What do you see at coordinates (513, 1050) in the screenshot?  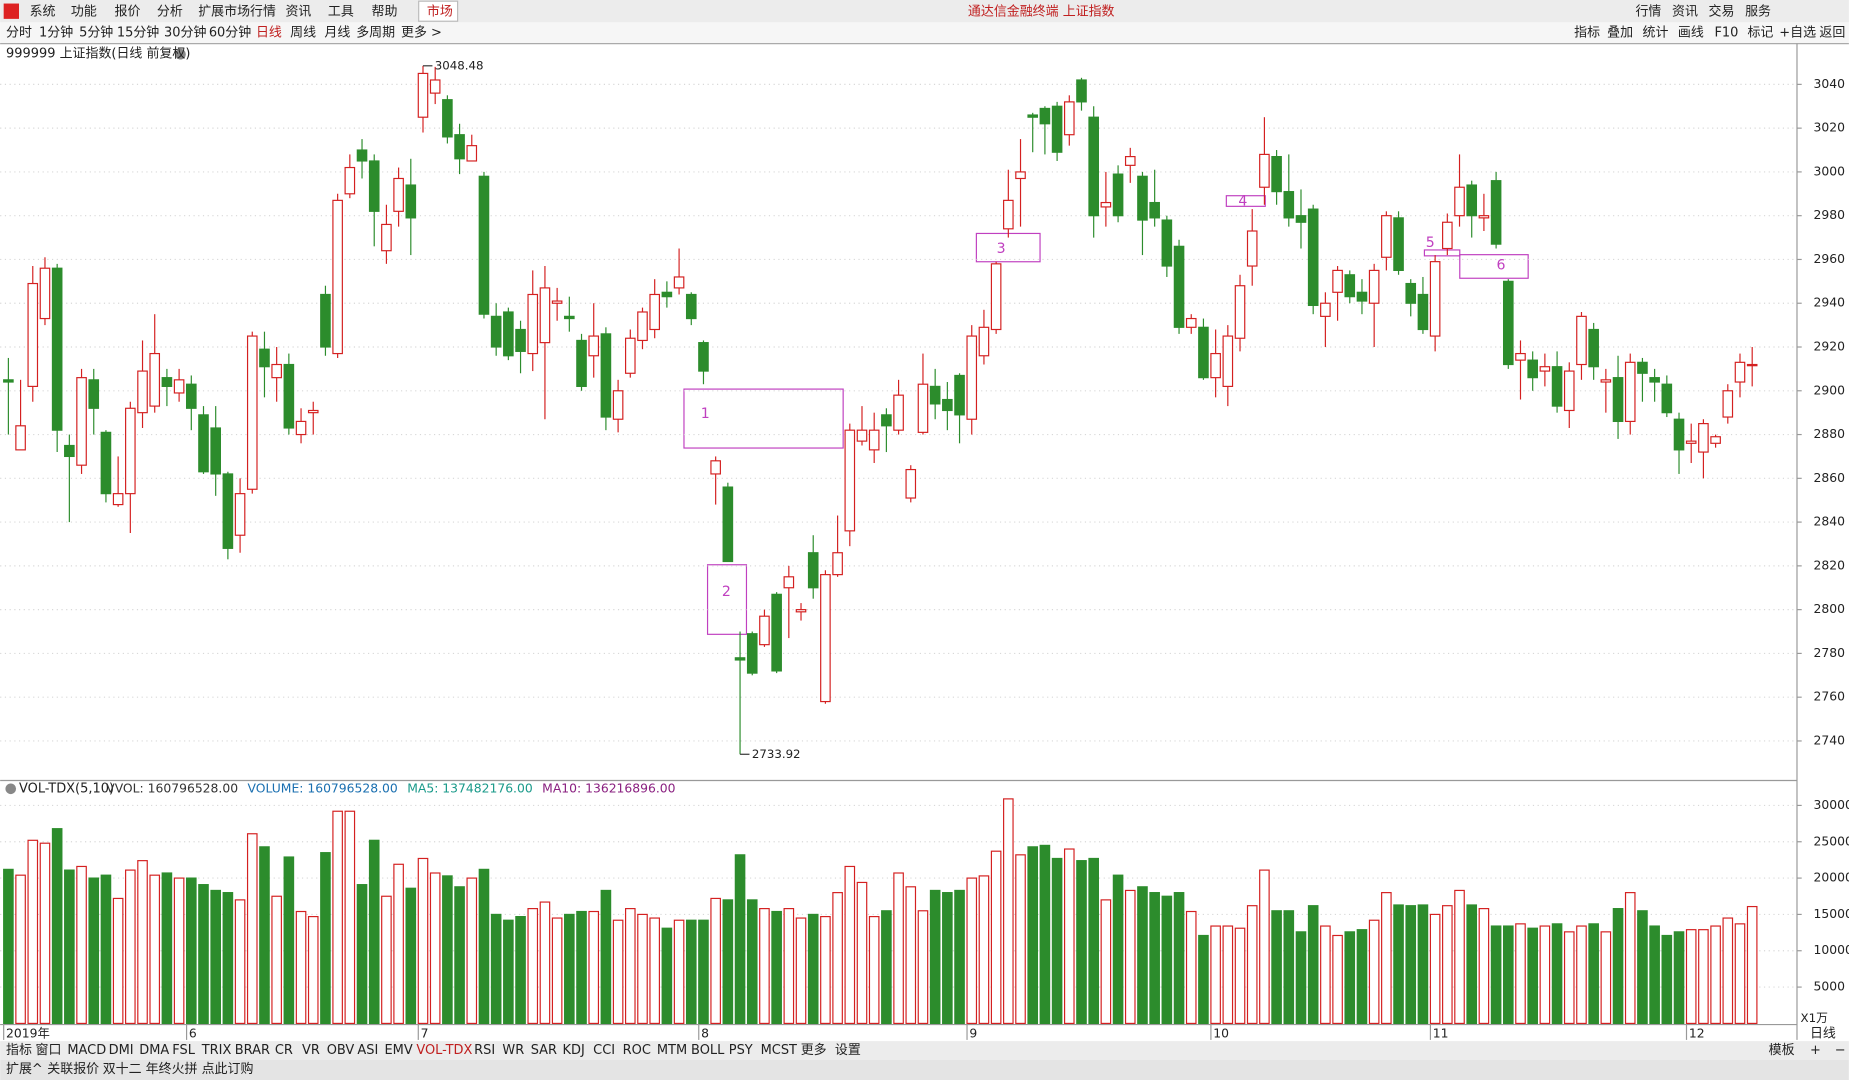 I see `indicator-tab: WR` at bounding box center [513, 1050].